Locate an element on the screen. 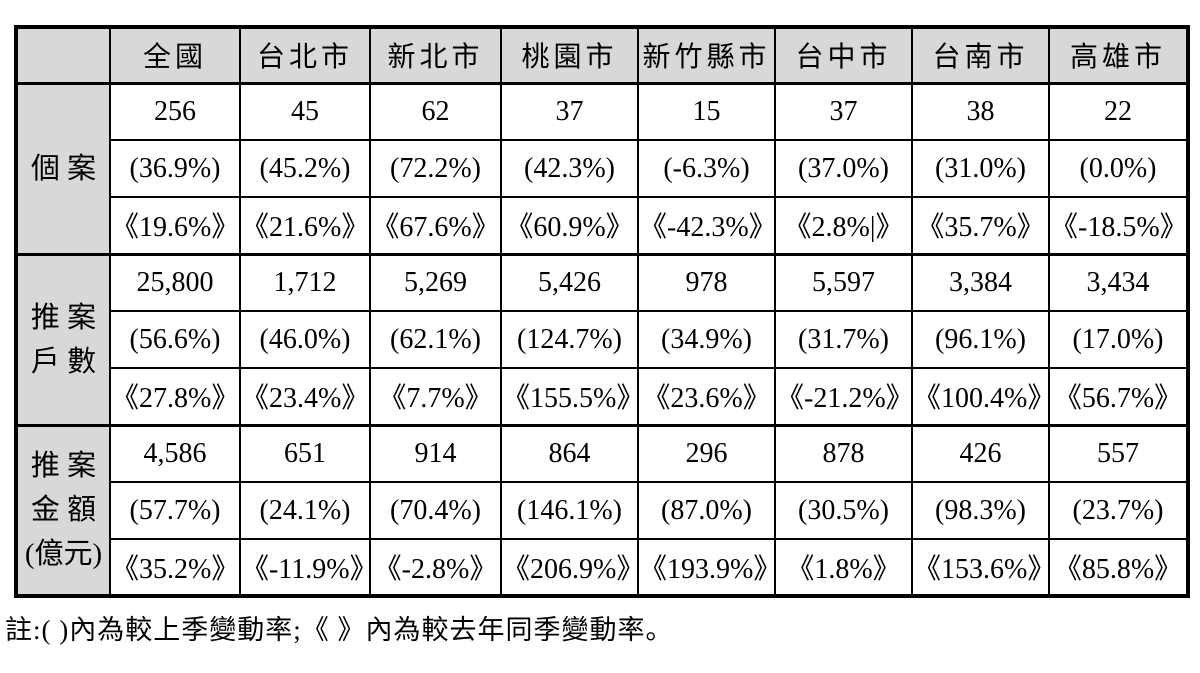  data-cell: 38 is located at coordinates (980, 111).